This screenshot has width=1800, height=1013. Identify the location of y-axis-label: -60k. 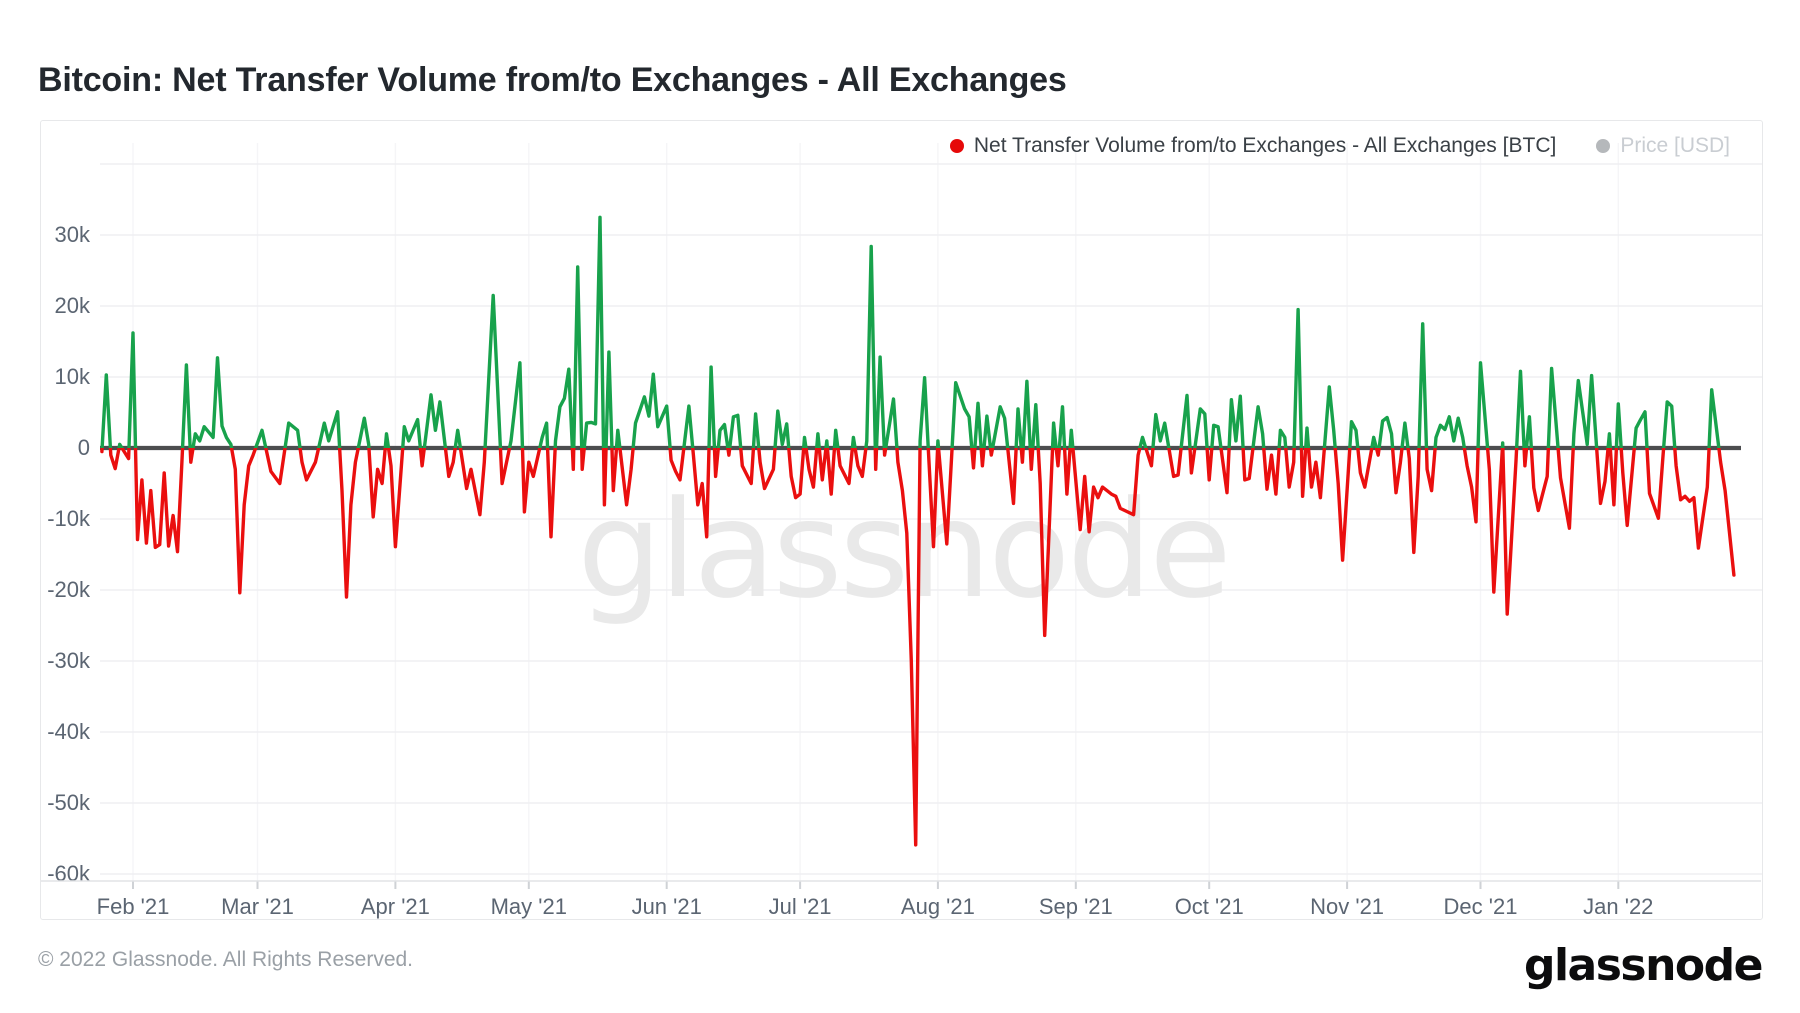
(69, 873).